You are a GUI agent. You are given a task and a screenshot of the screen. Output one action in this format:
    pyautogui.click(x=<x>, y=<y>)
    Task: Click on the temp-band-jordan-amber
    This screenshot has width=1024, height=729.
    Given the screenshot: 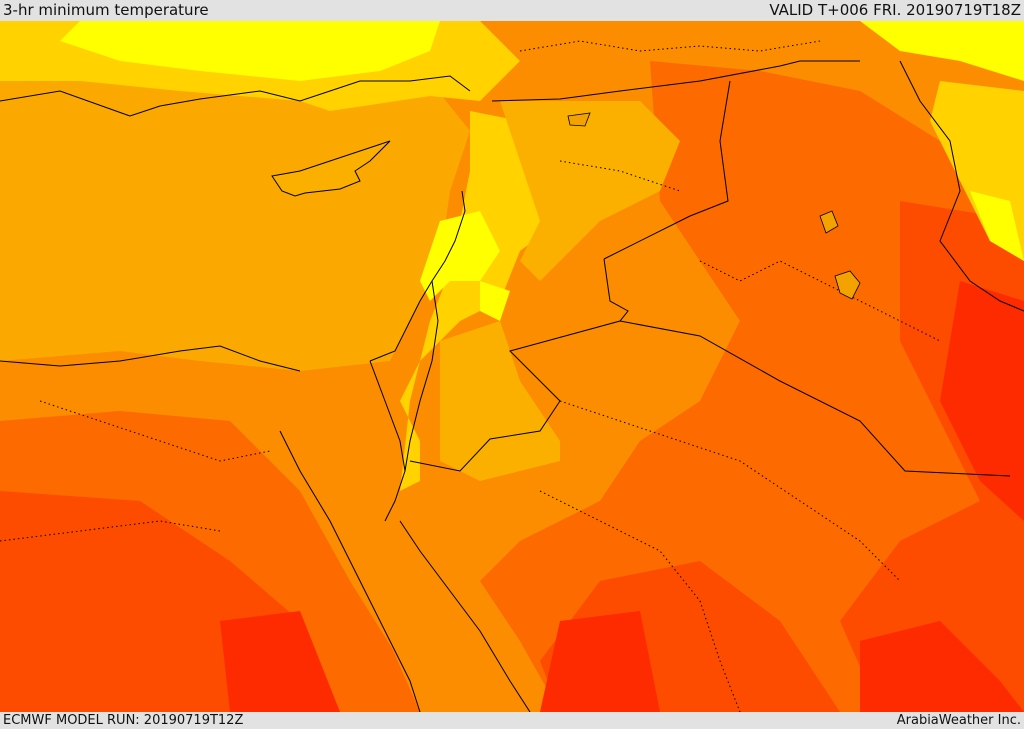 What is the action you would take?
    pyautogui.click(x=500, y=401)
    